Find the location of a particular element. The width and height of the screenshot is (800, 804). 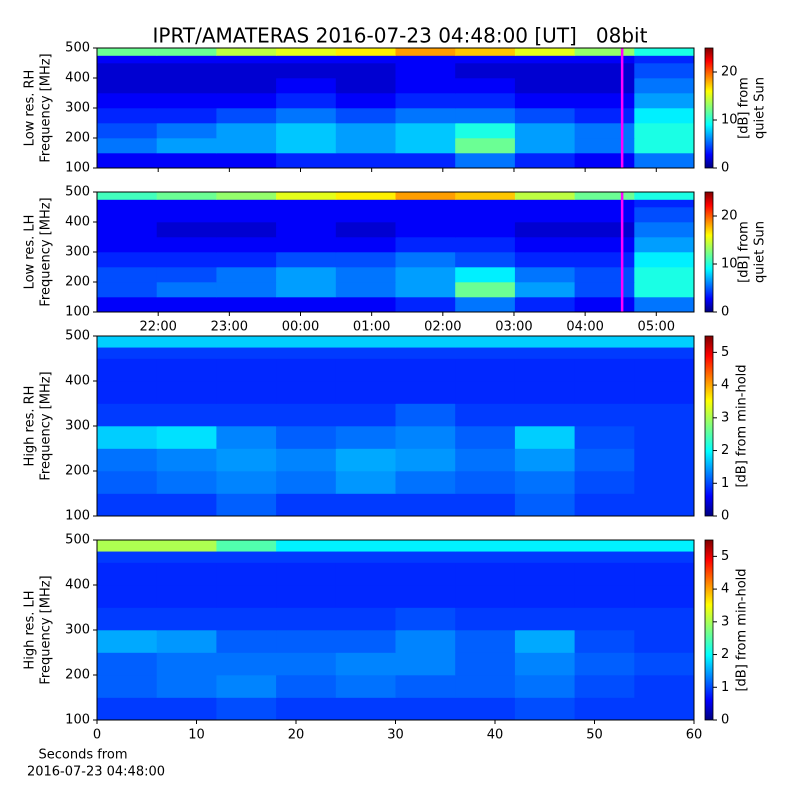

y-tick-label: 100 is located at coordinates (77, 168).